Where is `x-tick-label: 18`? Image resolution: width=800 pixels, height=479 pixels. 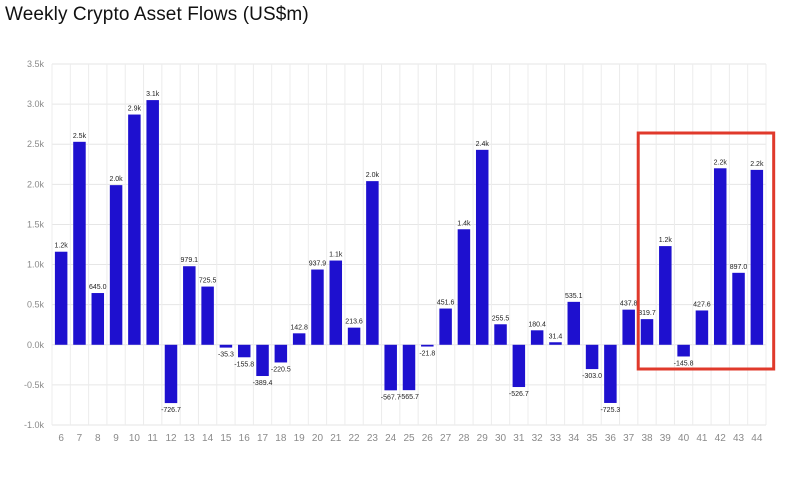
x-tick-label: 18 is located at coordinates (281, 438).